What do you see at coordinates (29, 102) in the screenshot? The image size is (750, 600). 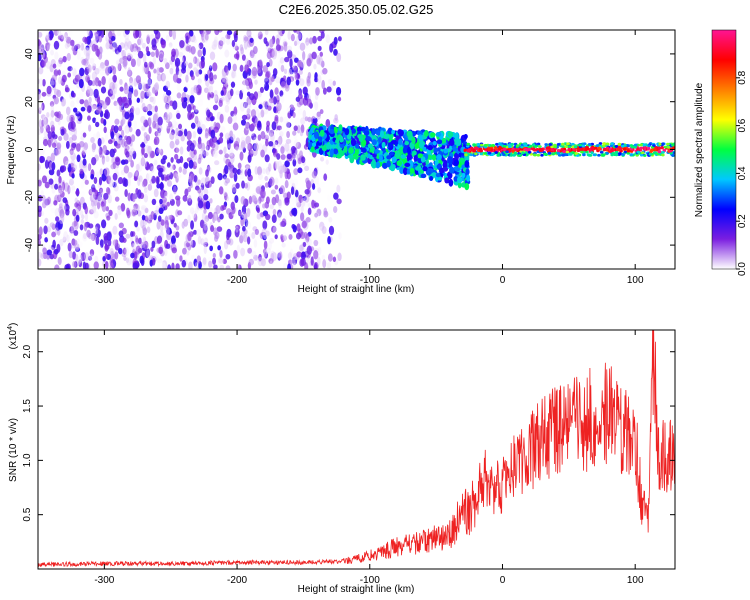 I see `y-tick-label: 20` at bounding box center [29, 102].